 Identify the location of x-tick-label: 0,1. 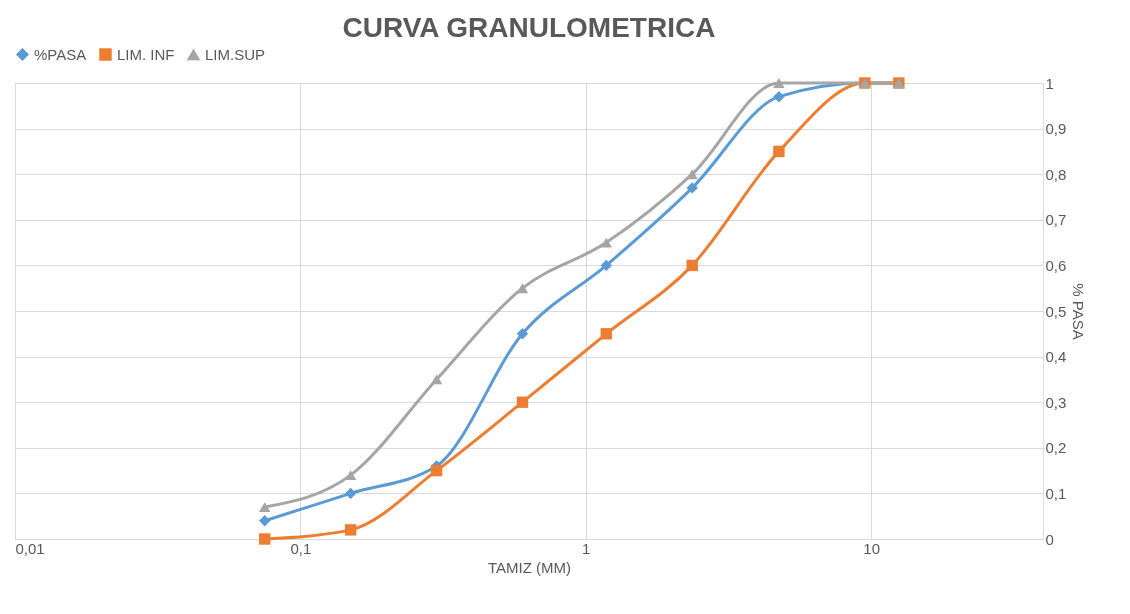
(301, 548).